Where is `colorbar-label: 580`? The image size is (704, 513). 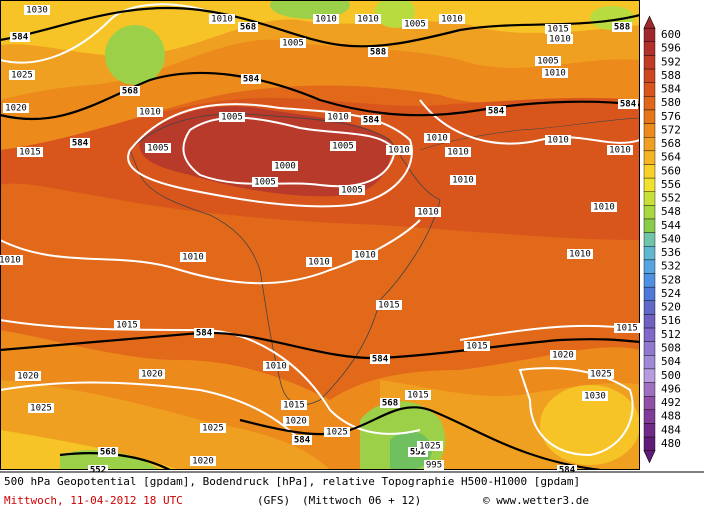 colorbar-label: 580 is located at coordinates (671, 102).